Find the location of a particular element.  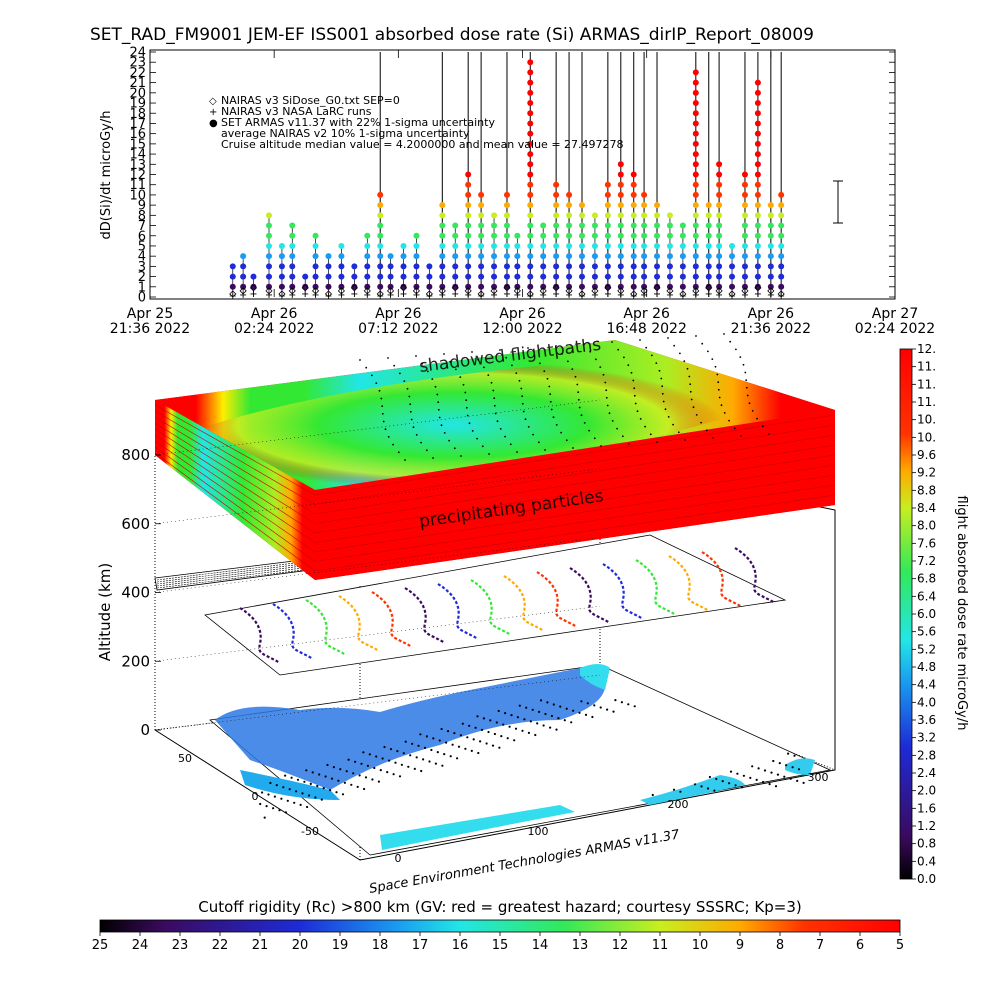

dose-colorbar-tick-label: 8.8 is located at coordinates (926, 490).